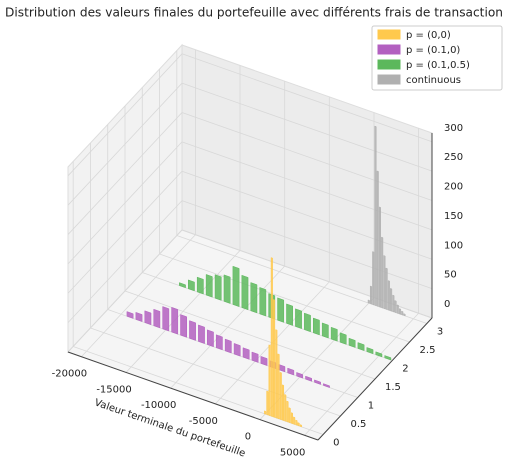 Image resolution: width=509 pixels, height=476 pixels. I want to click on y-tick-label: 0, so click(336, 442).